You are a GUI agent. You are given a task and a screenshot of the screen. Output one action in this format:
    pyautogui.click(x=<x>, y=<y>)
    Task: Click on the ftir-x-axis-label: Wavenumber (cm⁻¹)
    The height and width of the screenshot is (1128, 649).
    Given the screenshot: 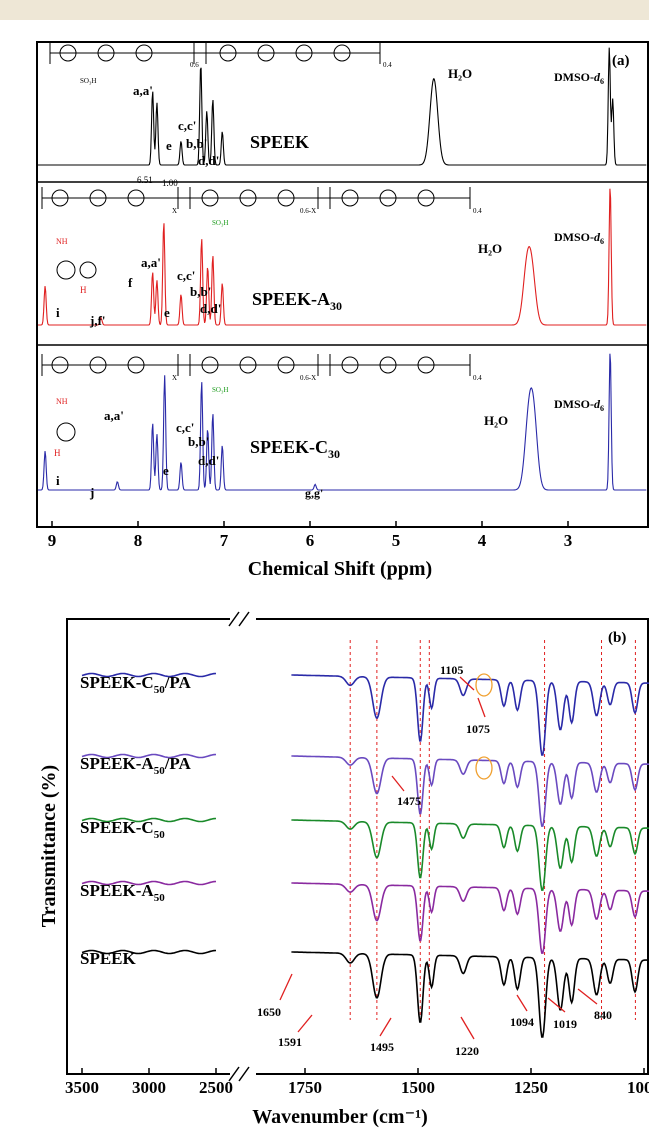 What is the action you would take?
    pyautogui.click(x=340, y=1117)
    